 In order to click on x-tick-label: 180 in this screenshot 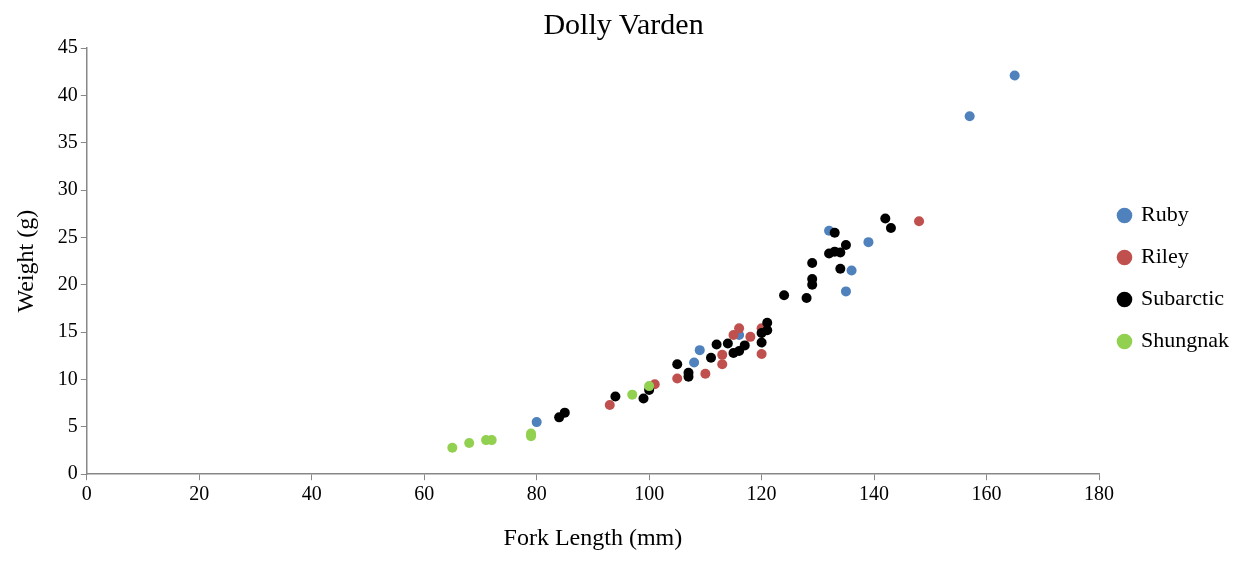, I will do `click(1099, 493)`.